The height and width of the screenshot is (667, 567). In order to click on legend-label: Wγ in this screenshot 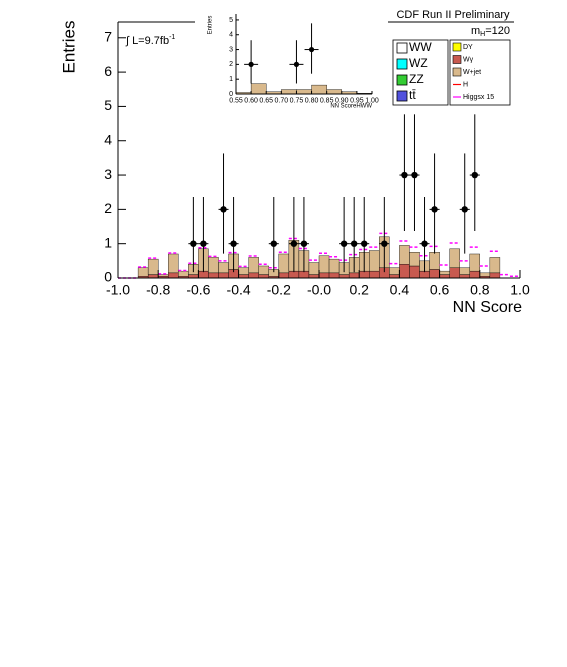, I will do `click(468, 59)`.